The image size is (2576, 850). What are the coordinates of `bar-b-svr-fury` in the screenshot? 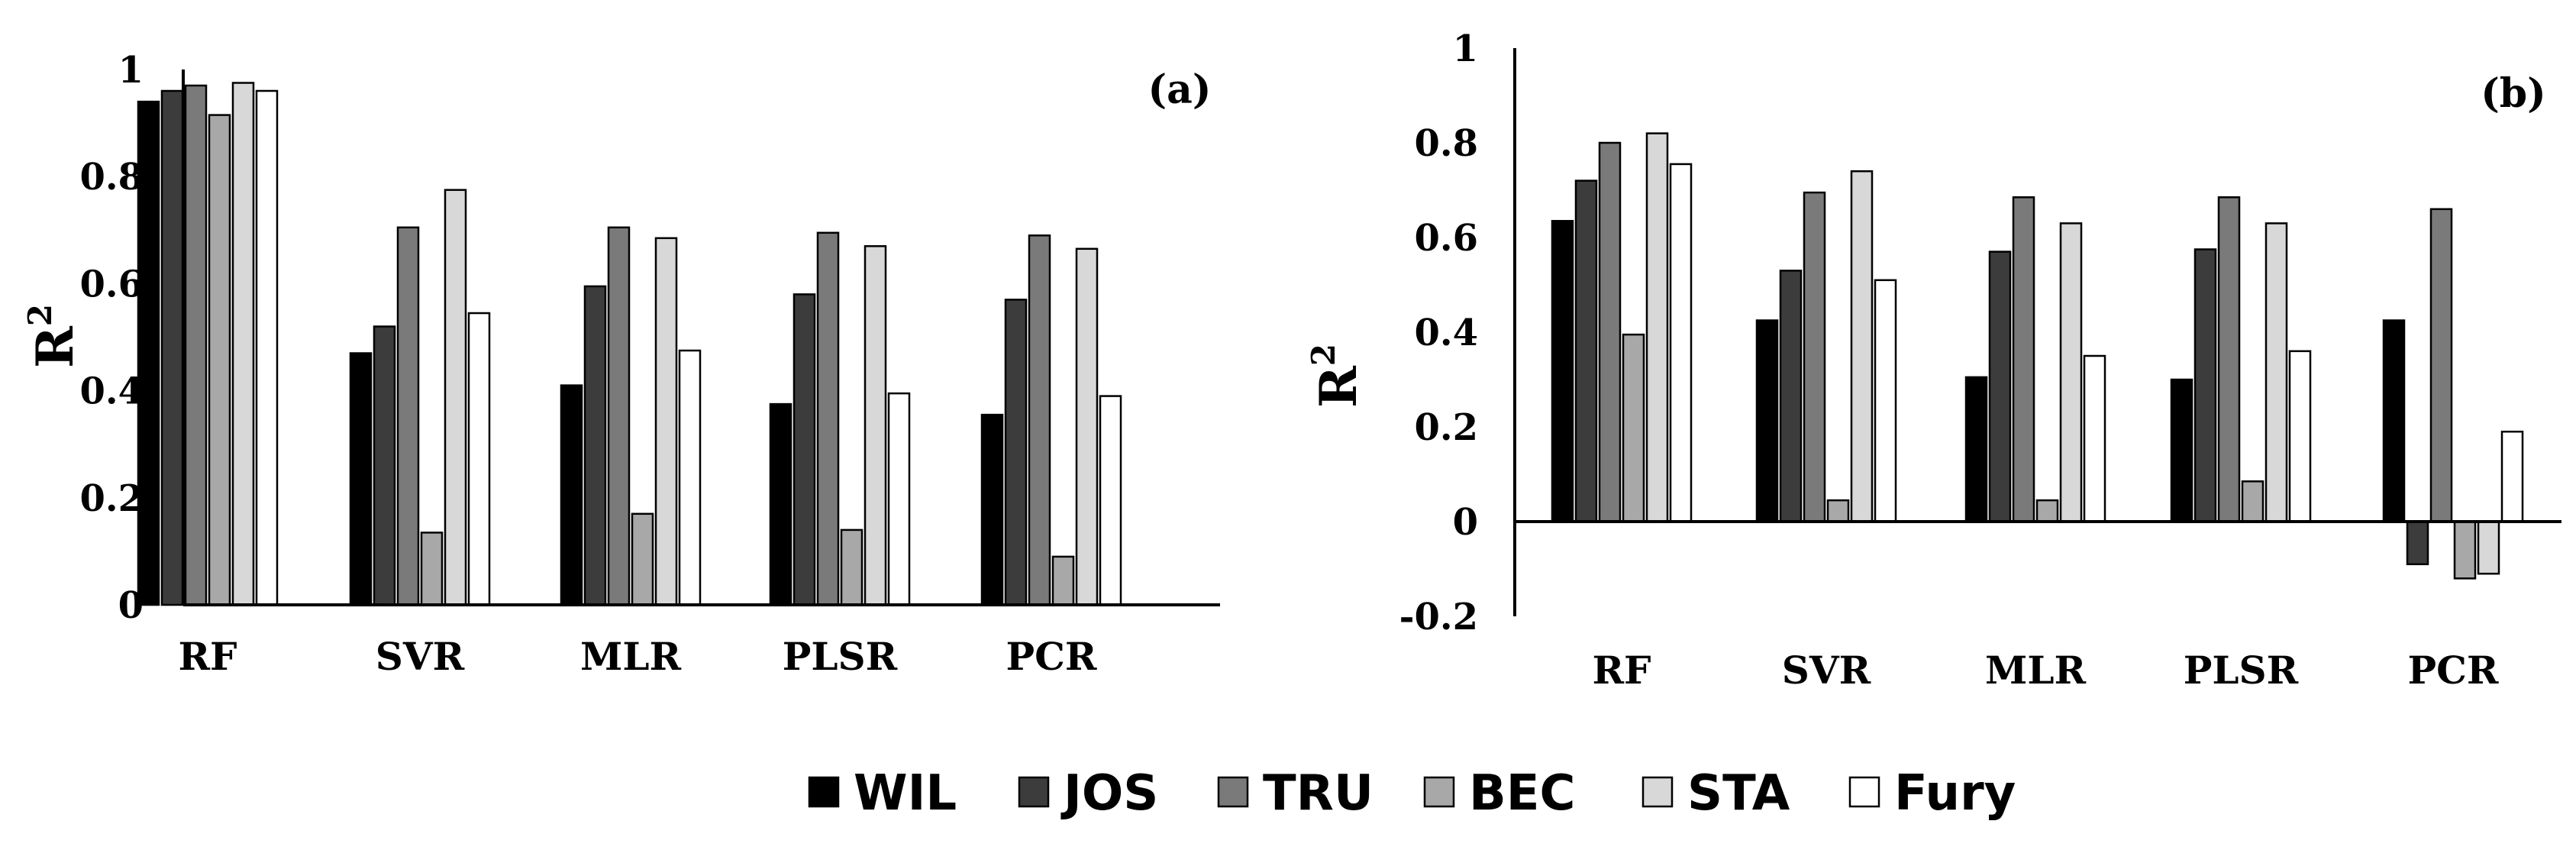 It's located at (1885, 401).